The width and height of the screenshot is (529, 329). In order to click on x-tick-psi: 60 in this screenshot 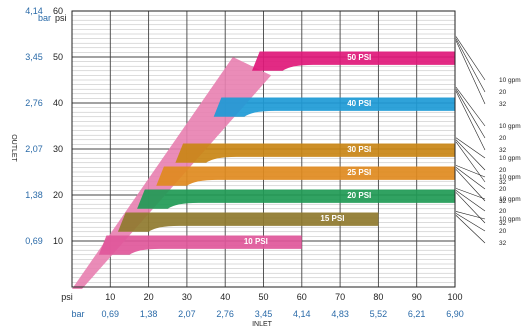, I will do `click(302, 297)`.